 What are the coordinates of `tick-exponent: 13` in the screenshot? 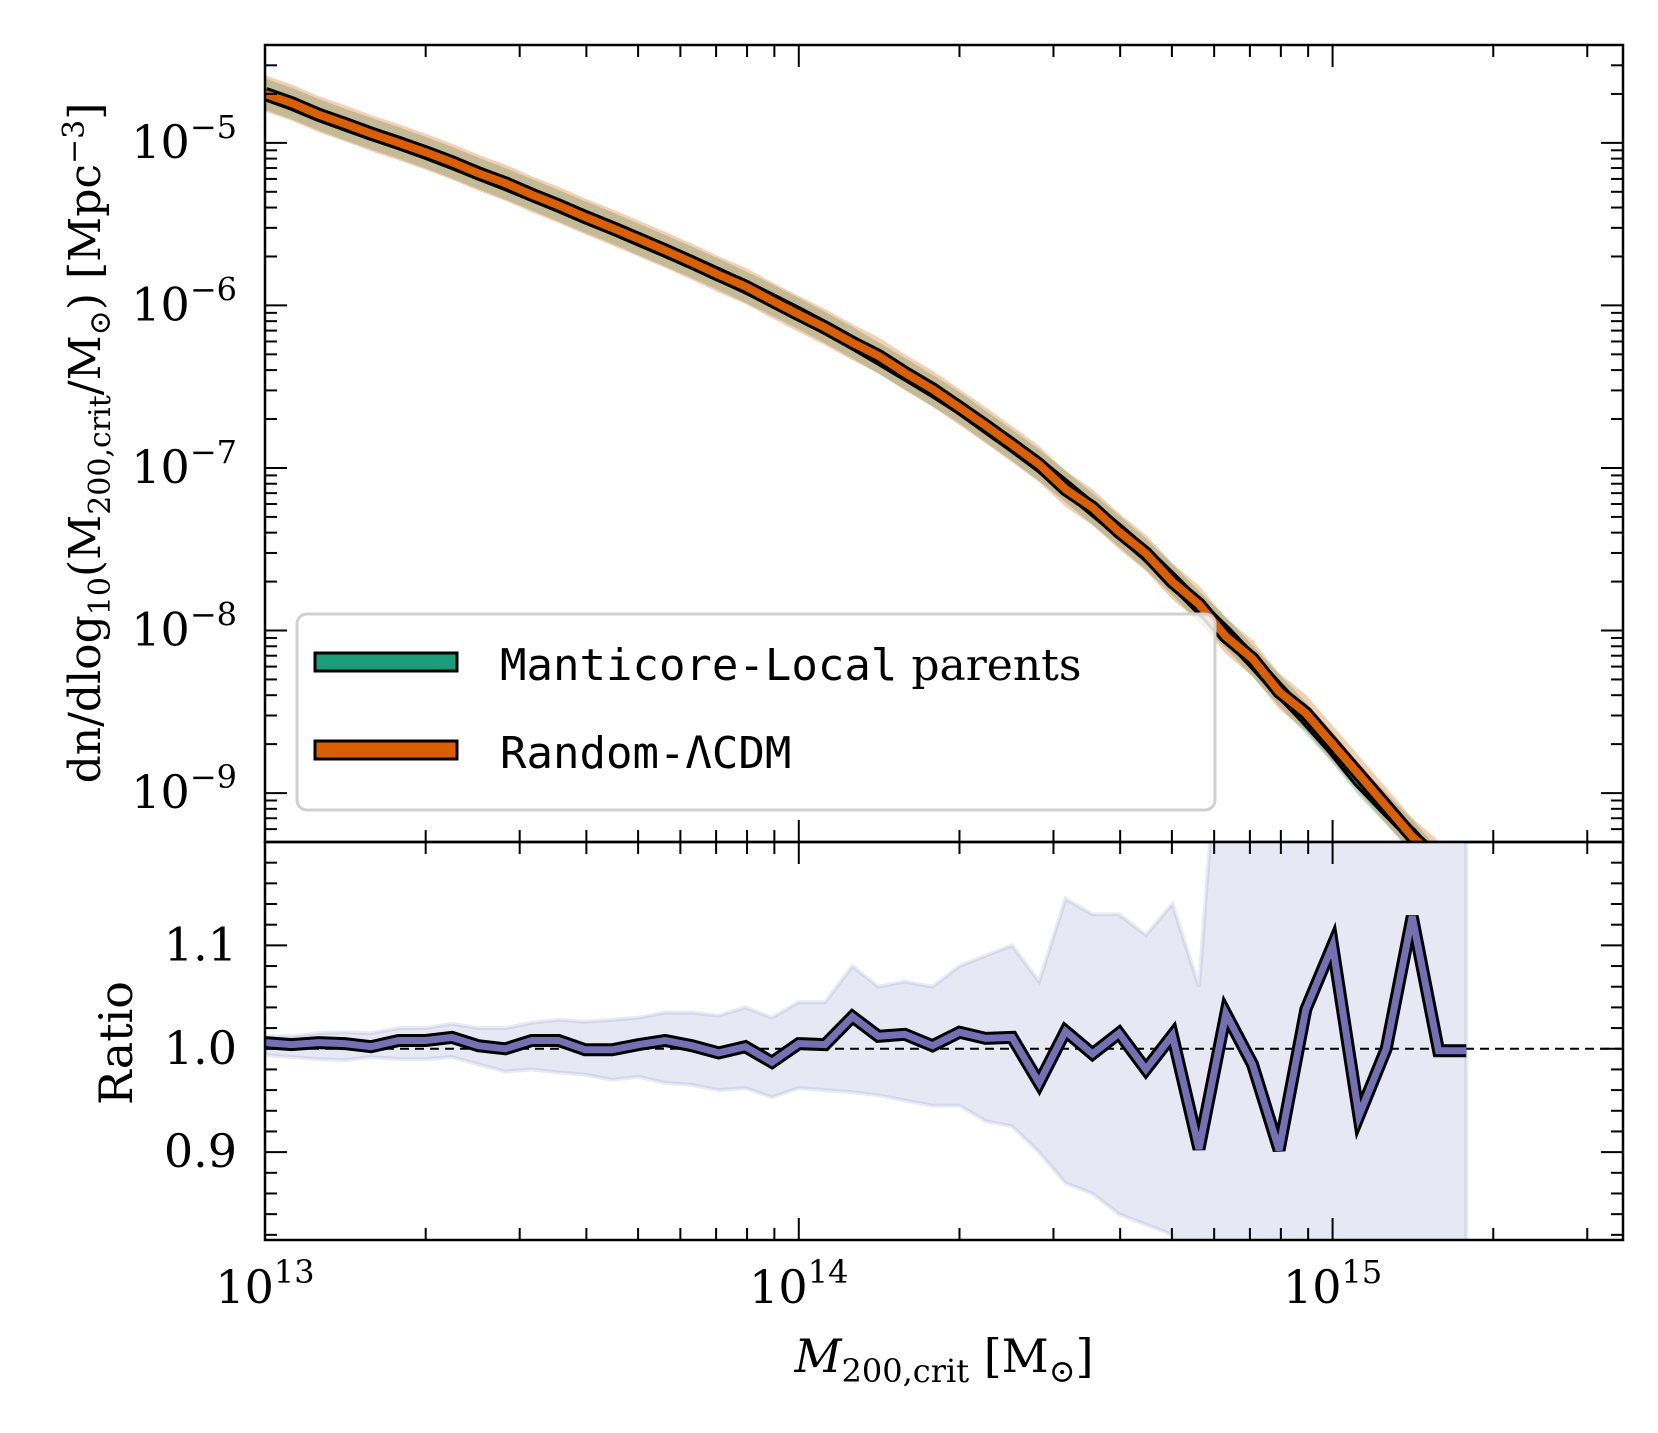 It's located at (294, 1272).